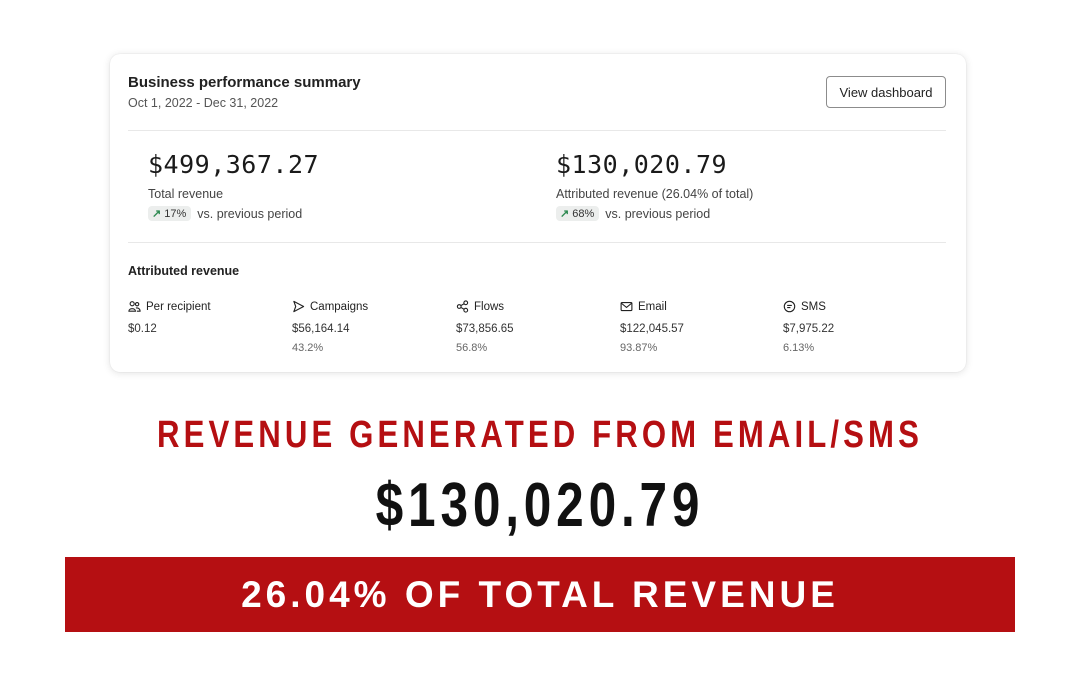 This screenshot has height=700, width=1080. I want to click on card-title: Business performance summary, so click(244, 82).